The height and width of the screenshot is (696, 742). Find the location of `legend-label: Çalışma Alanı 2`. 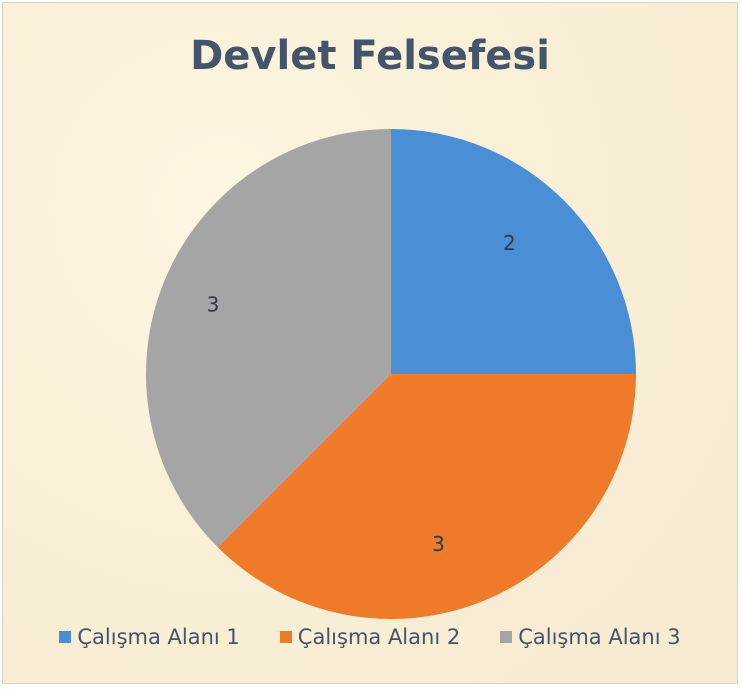

legend-label: Çalışma Alanı 2 is located at coordinates (379, 637).